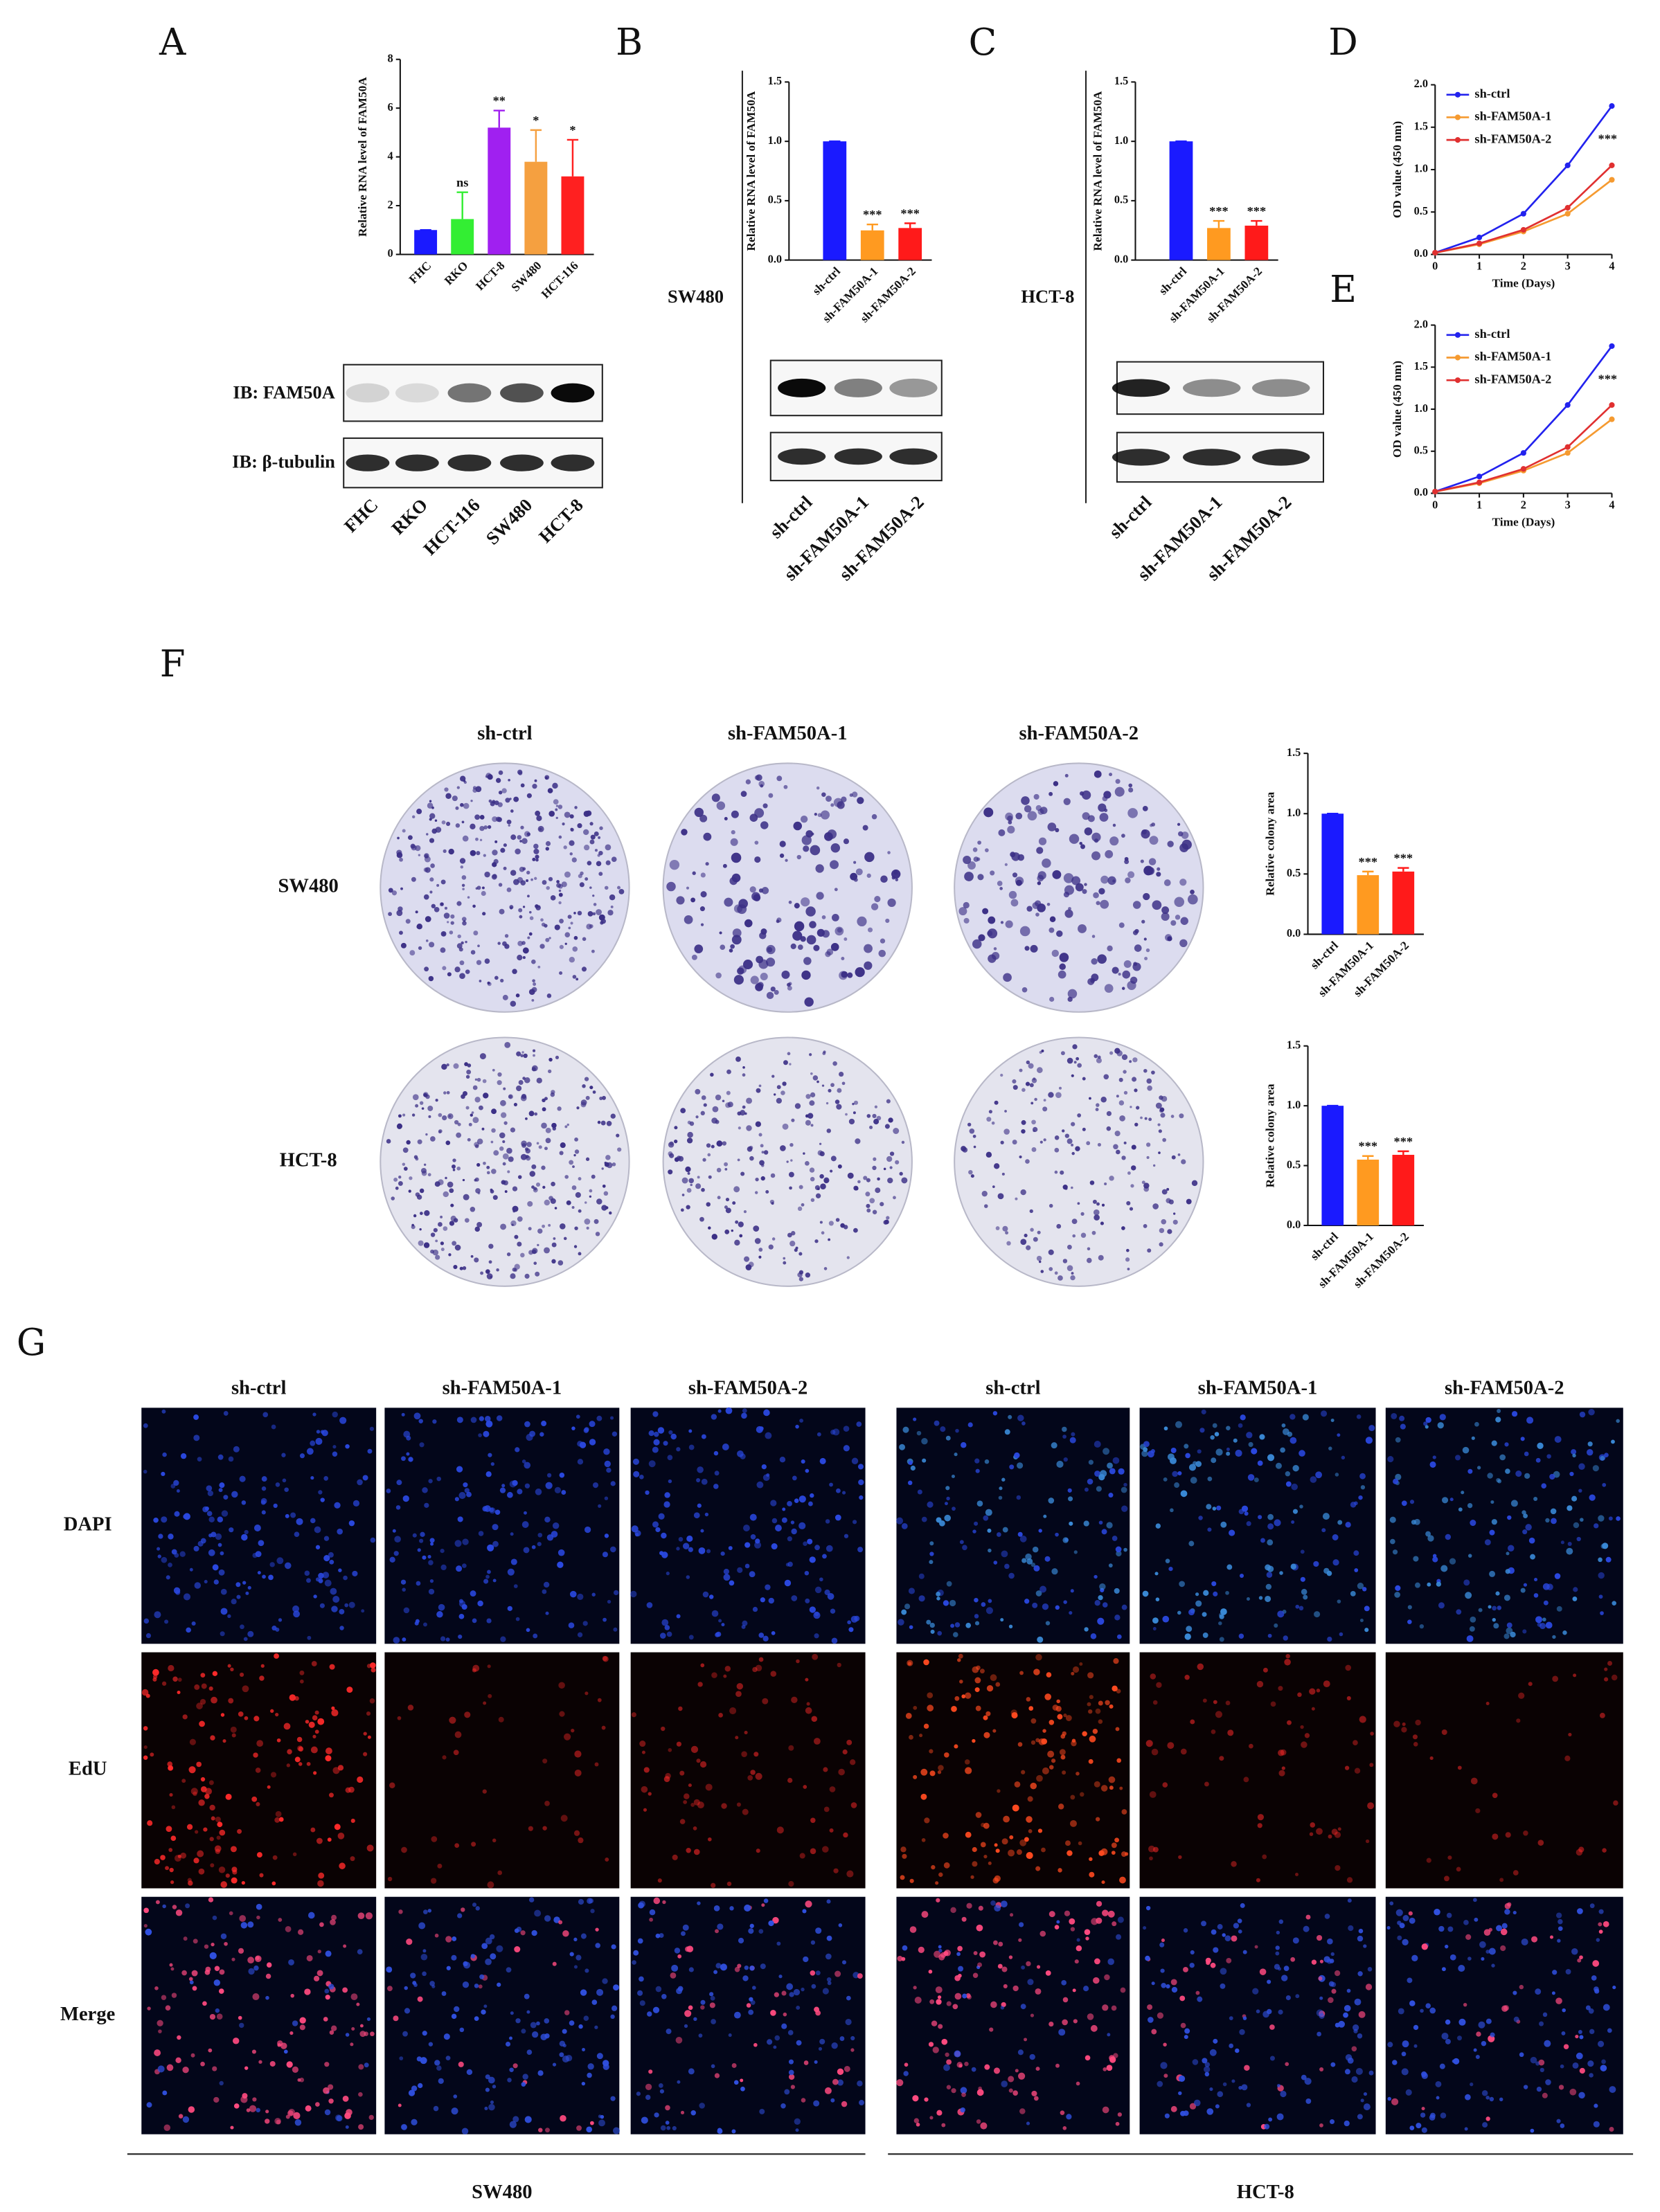 The image size is (1660, 2212). What do you see at coordinates (258, 1388) in the screenshot?
I see `column-header: sh-ctrl` at bounding box center [258, 1388].